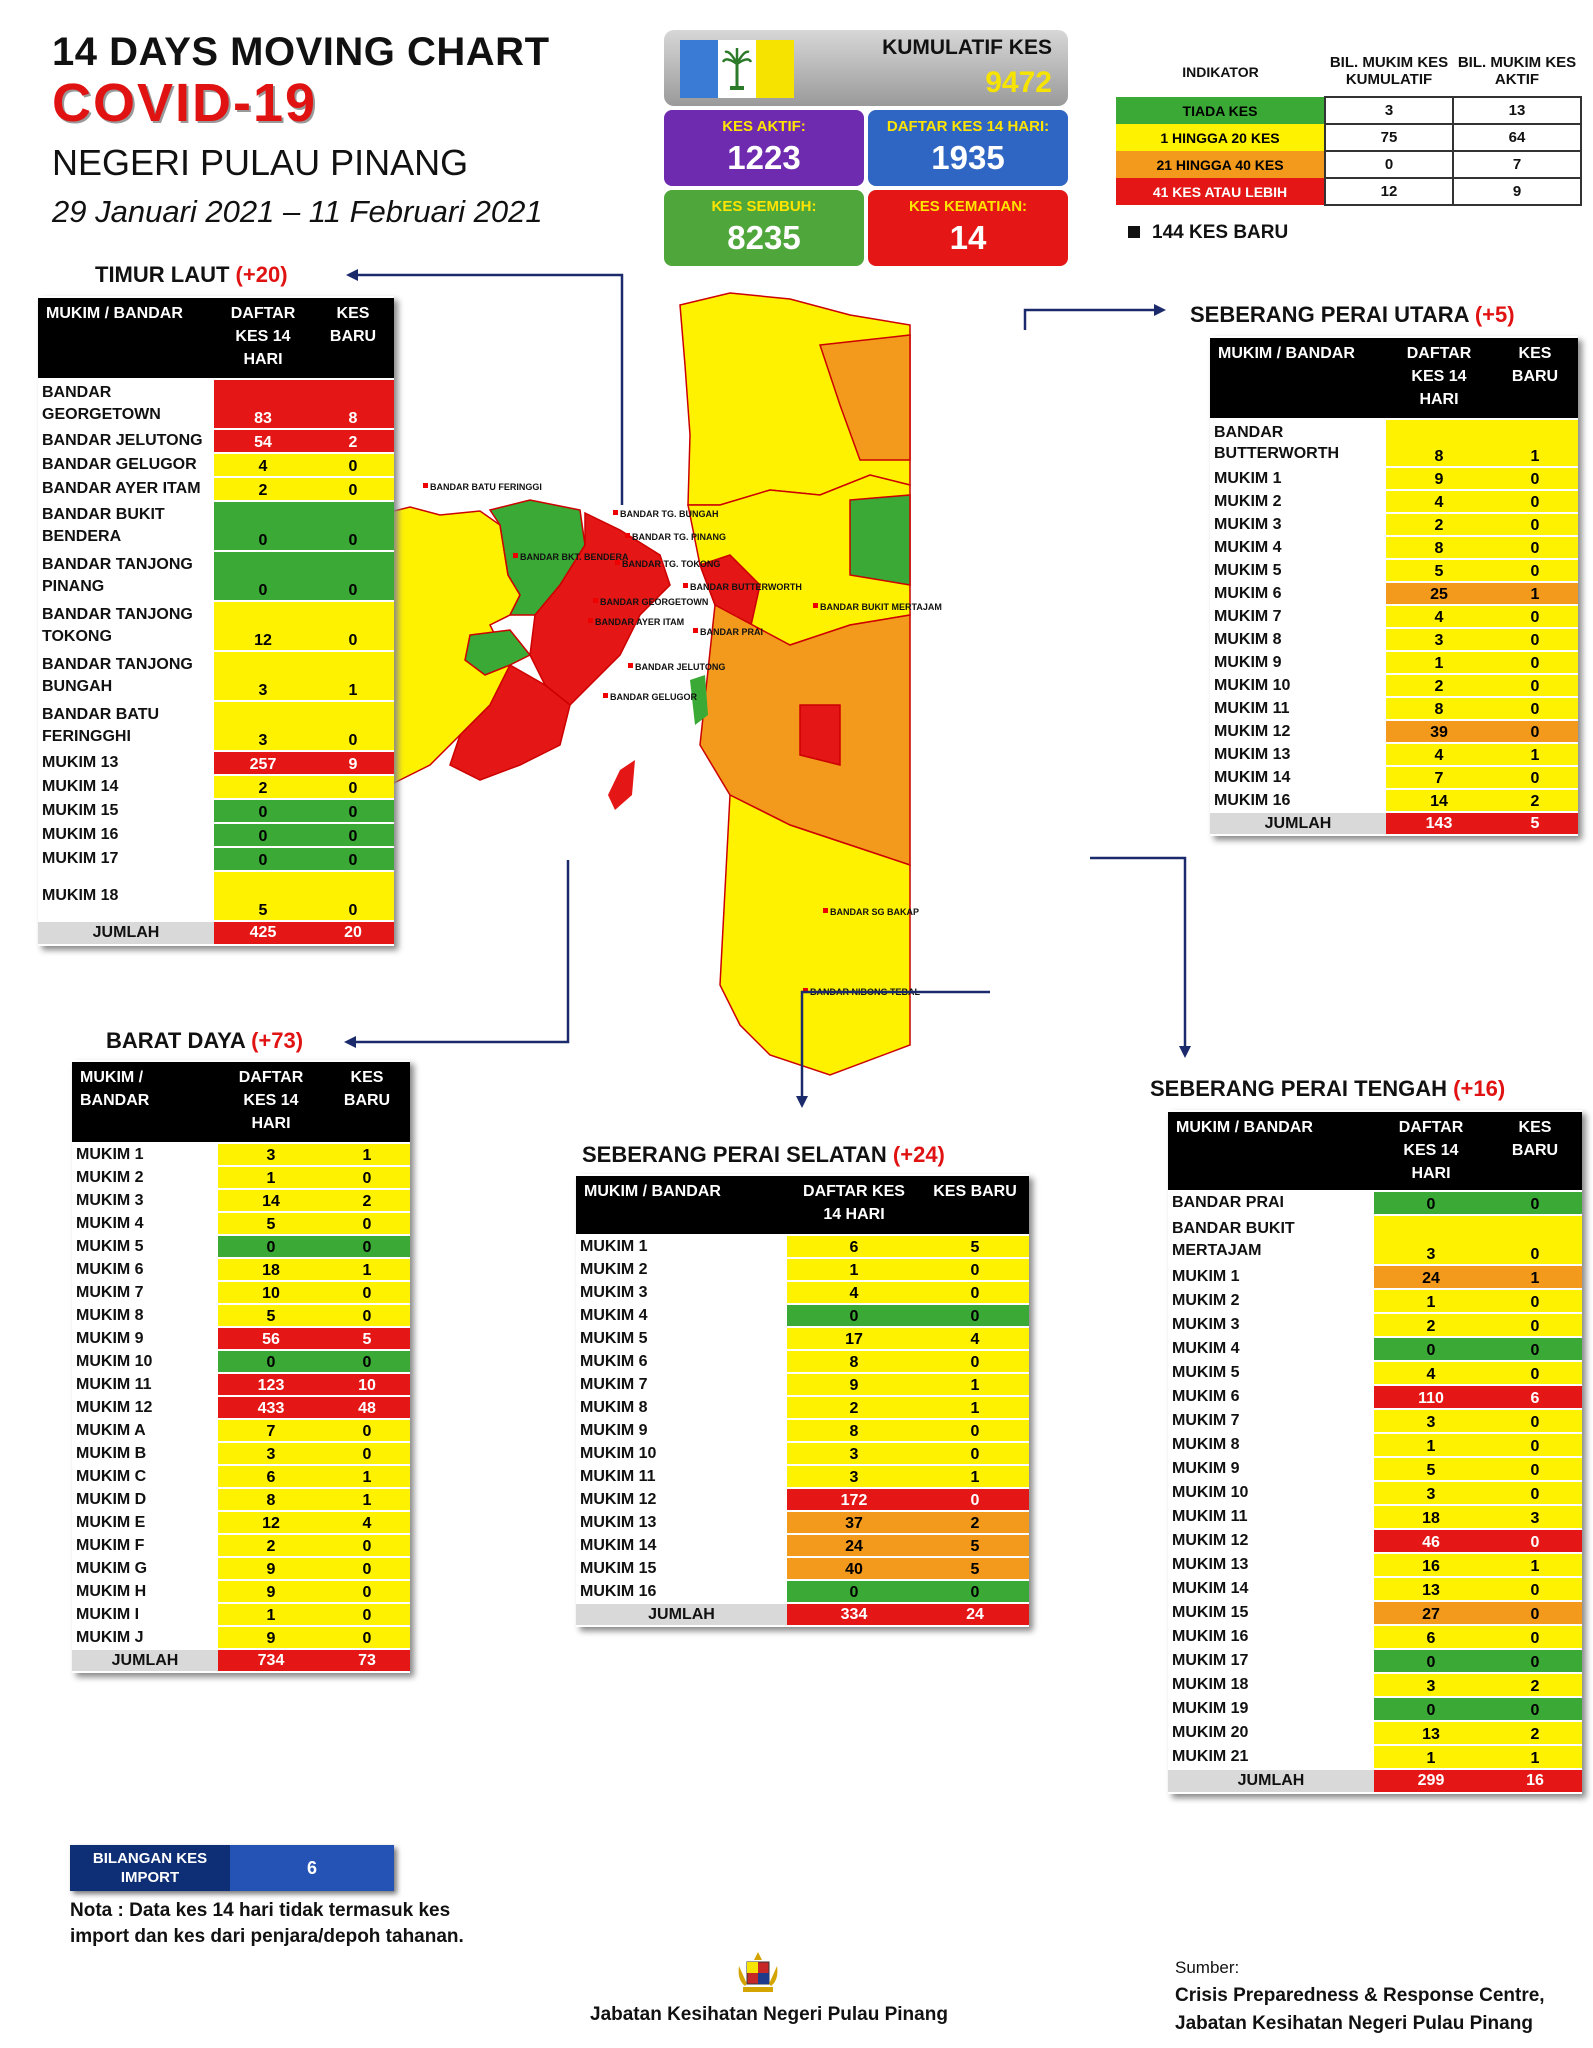 The image size is (1593, 2048). I want to click on daftar-kes-cell: 25, so click(1439, 593).